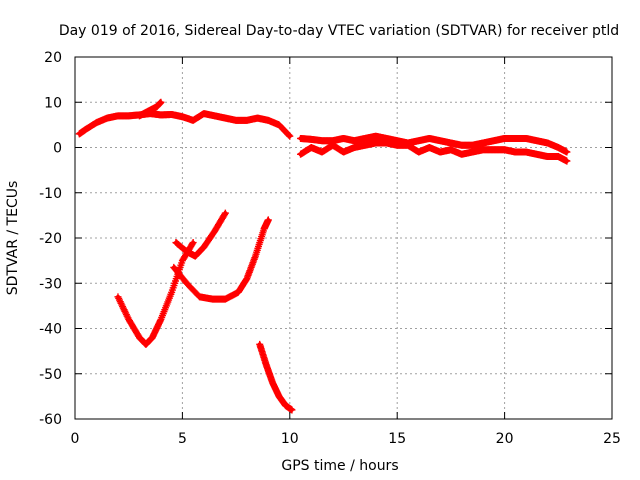  What do you see at coordinates (339, 466) in the screenshot?
I see `x-axis-title: GPS time / hours` at bounding box center [339, 466].